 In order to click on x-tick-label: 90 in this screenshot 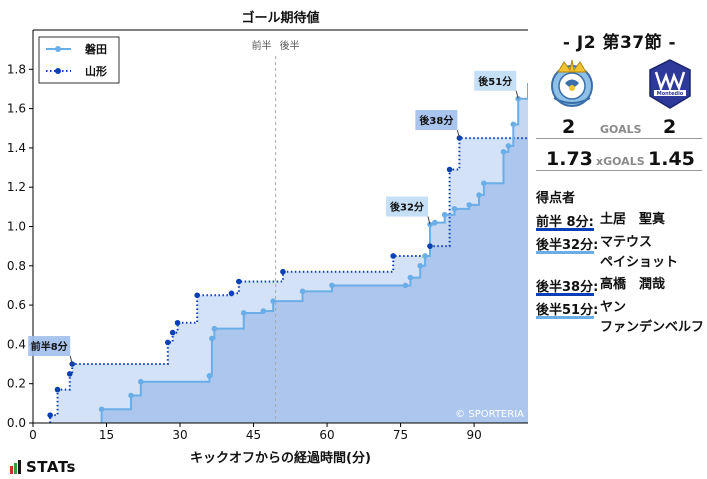, I will do `click(473, 435)`.